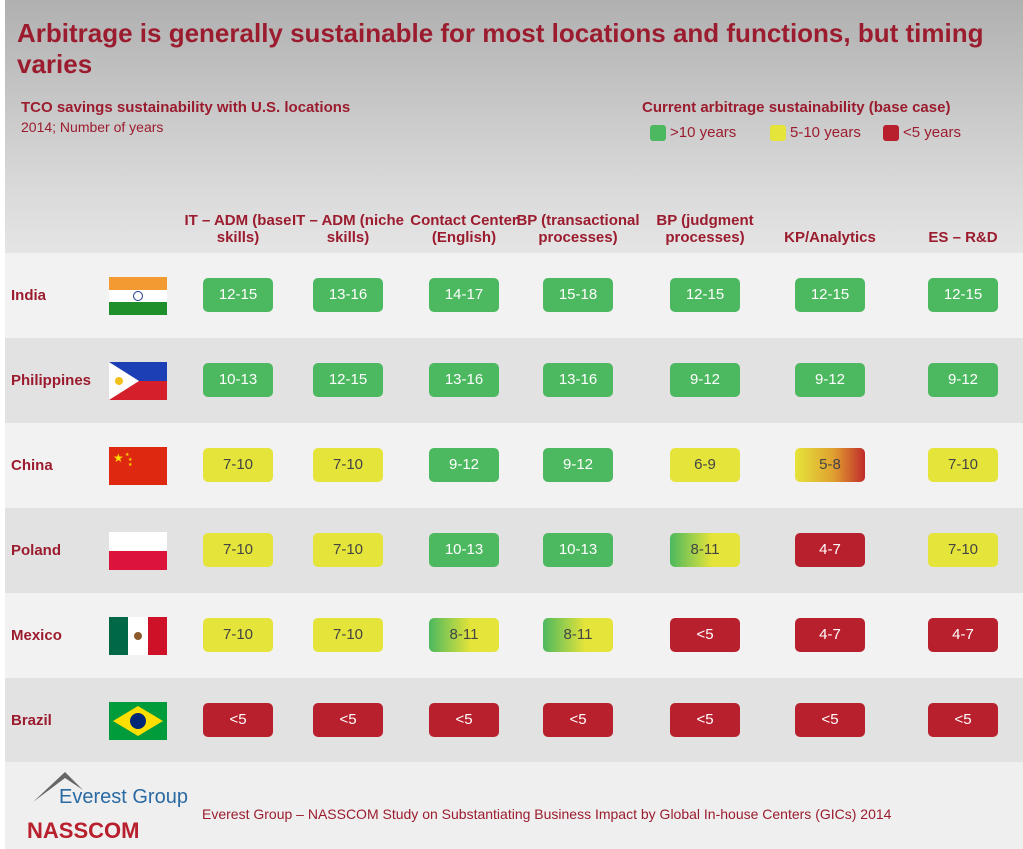 Image resolution: width=1023 pixels, height=849 pixels. I want to click on table-row-poland: Poland 7-10 7-10 10-13 10-13 8-11 4-7 7-10, so click(514, 550).